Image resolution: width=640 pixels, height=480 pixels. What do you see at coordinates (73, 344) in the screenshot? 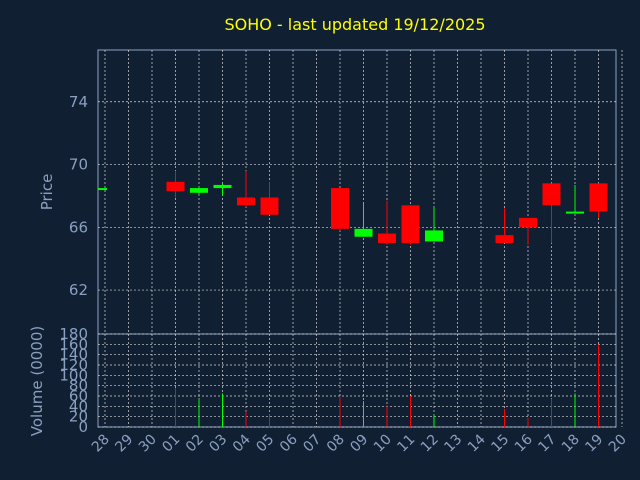
I see `volume-tick-label: 160` at bounding box center [73, 344].